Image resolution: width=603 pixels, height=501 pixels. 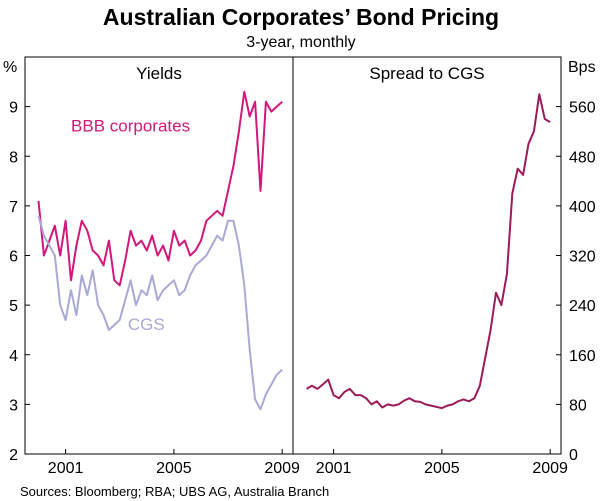 What do you see at coordinates (582, 207) in the screenshot?
I see `spread-ytick-label: 400` at bounding box center [582, 207].